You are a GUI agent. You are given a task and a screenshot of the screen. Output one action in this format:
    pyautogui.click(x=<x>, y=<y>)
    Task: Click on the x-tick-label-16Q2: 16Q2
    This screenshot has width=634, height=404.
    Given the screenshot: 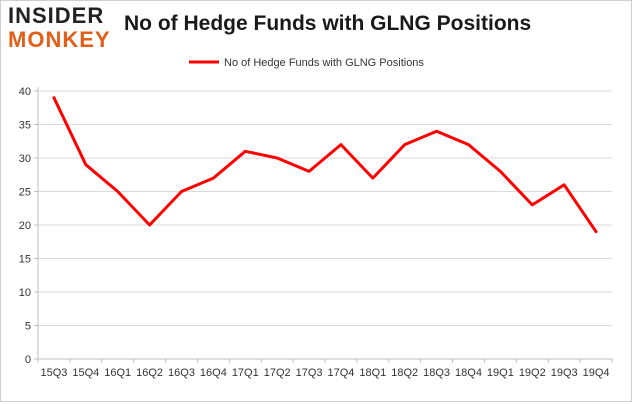 What is the action you would take?
    pyautogui.click(x=149, y=373)
    